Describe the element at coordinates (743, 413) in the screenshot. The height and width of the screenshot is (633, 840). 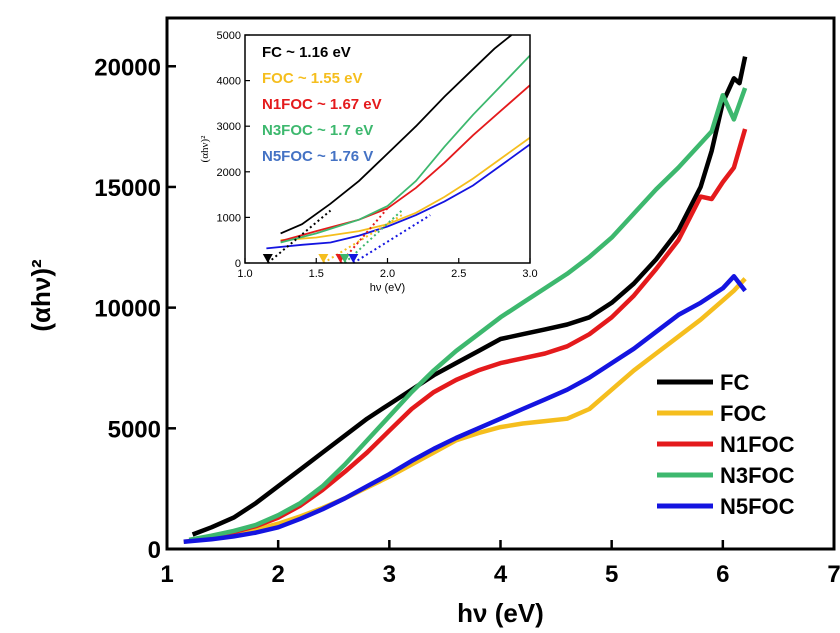
I see `legend-label-foc: FOC` at that location.